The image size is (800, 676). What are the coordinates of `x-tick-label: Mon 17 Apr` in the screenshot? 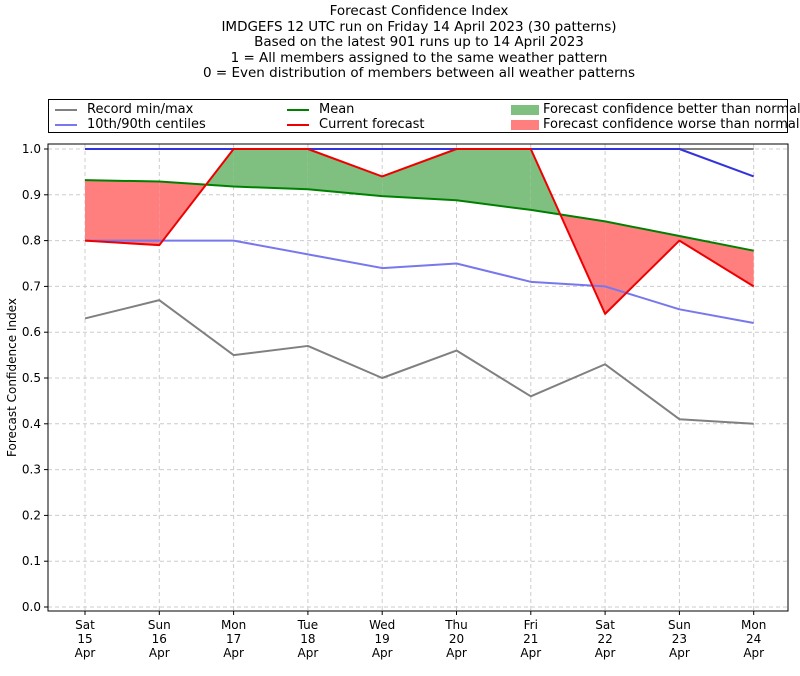 It's located at (233, 639).